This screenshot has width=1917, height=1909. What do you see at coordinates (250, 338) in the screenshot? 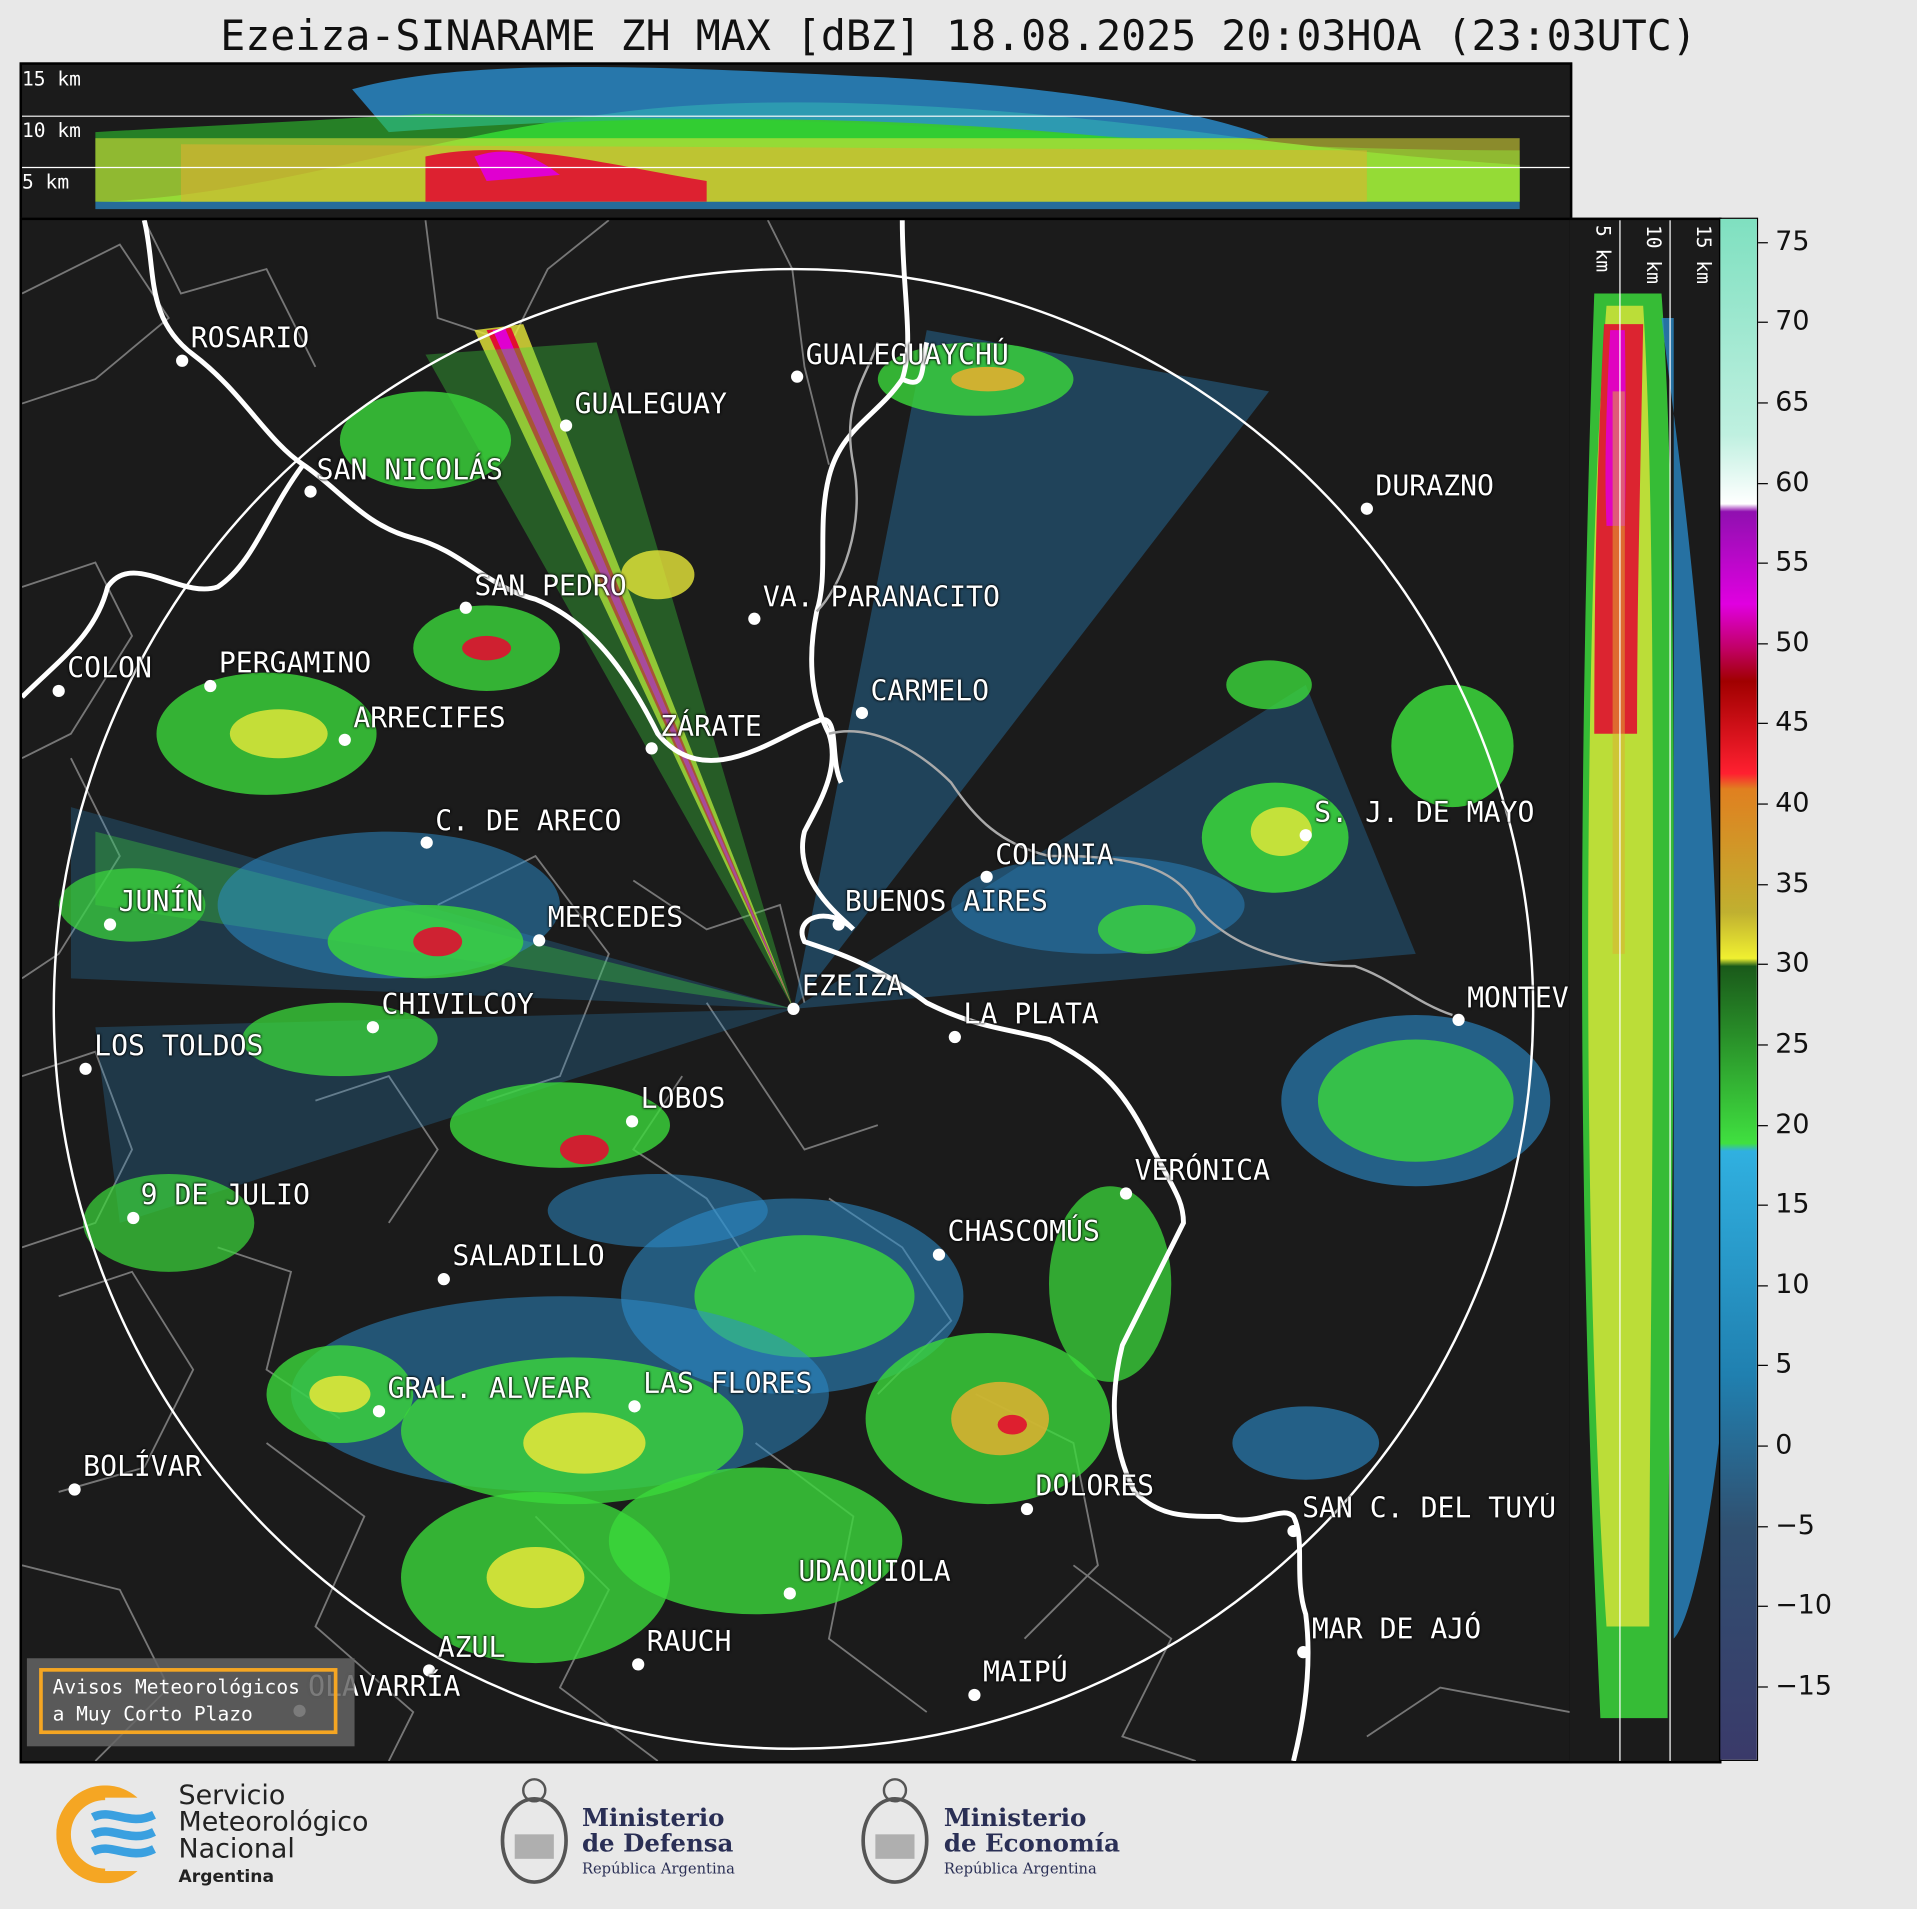
I see `city-label-rosario: ROSARIO` at bounding box center [250, 338].